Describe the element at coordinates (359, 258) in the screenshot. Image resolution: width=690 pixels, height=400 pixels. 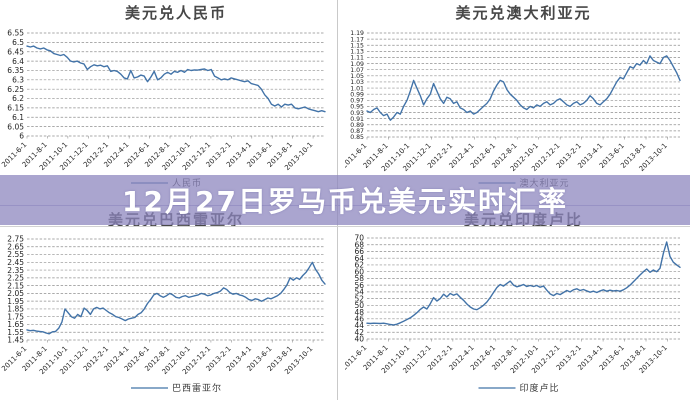
I see `y-axis-label: 64` at that location.